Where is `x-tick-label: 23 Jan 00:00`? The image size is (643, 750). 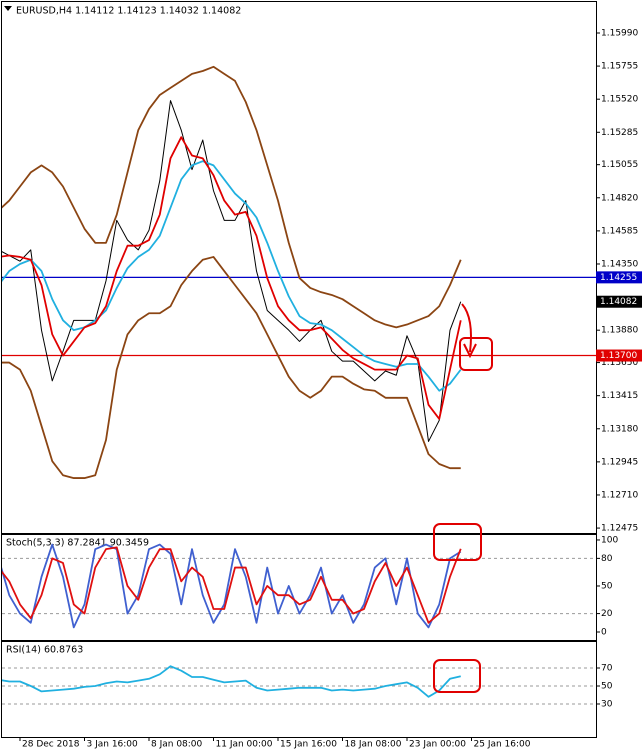
x-tick-label: 23 Jan 00:00 is located at coordinates (437, 745).